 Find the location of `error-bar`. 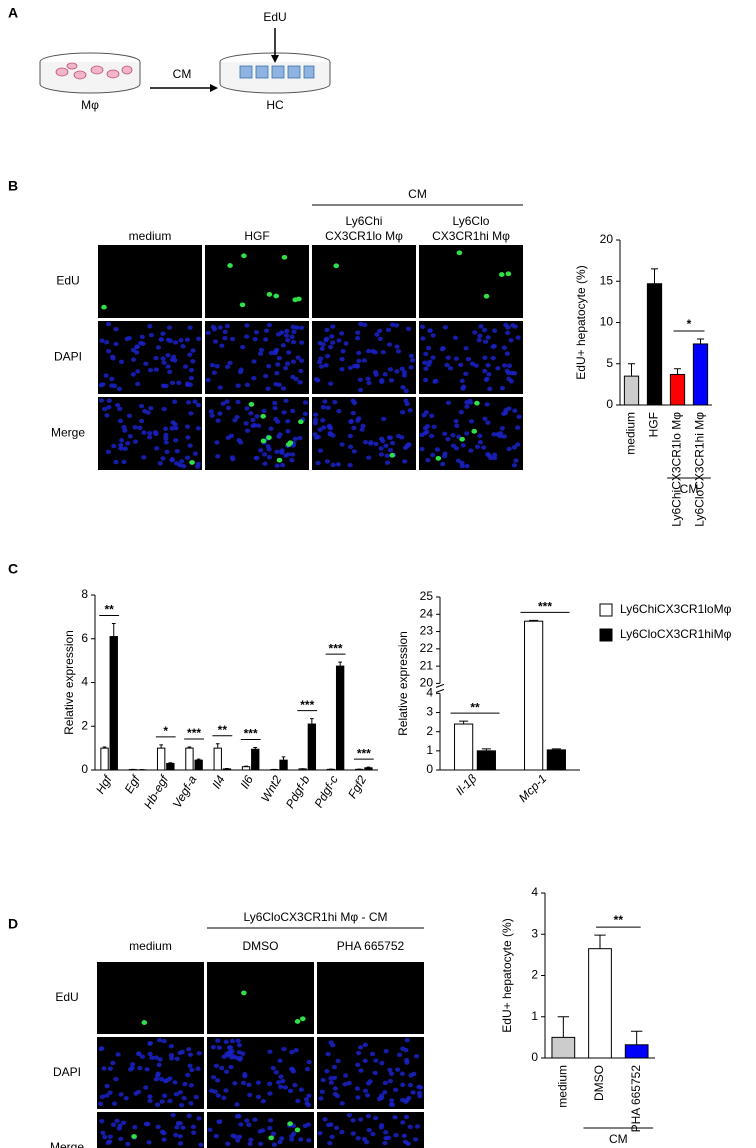

error-bar is located at coordinates (198, 759).